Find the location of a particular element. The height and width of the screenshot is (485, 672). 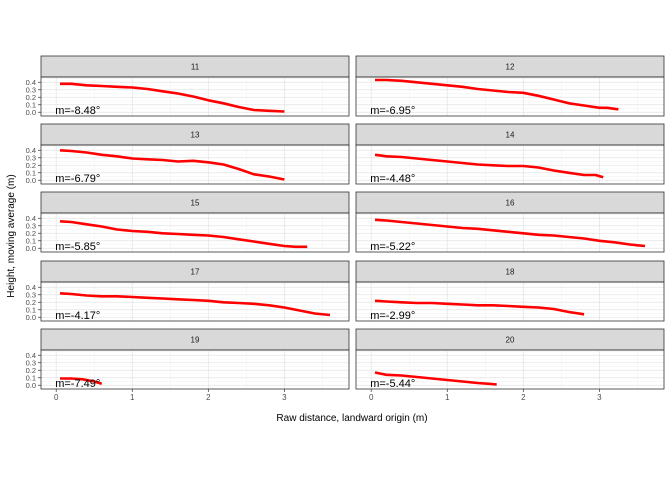

slope-annotation: m=-6.95° is located at coordinates (392, 111).